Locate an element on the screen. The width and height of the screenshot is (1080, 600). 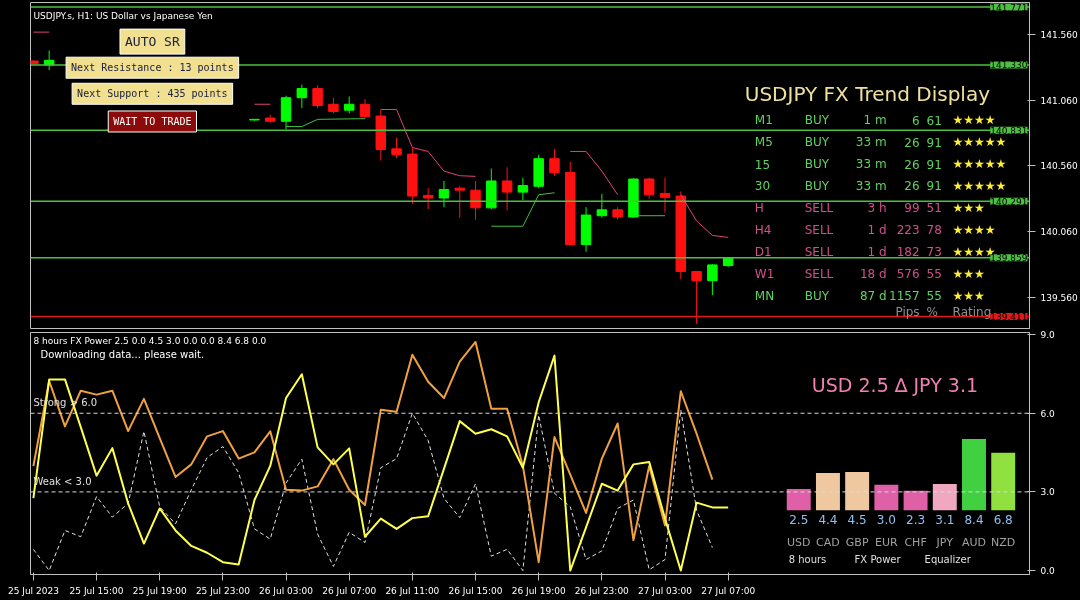
text: H SELL 3 h 99 51 ★★★ is located at coordinates (869, 208).